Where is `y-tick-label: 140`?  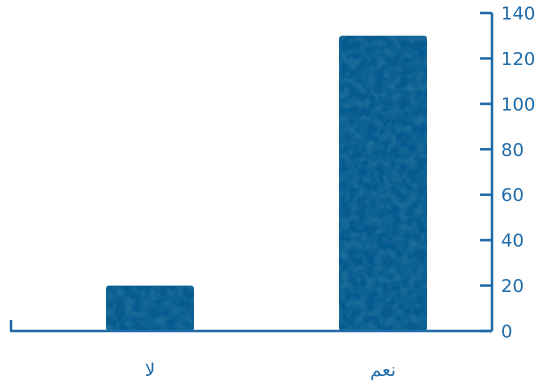
y-tick-label: 140 is located at coordinates (518, 14).